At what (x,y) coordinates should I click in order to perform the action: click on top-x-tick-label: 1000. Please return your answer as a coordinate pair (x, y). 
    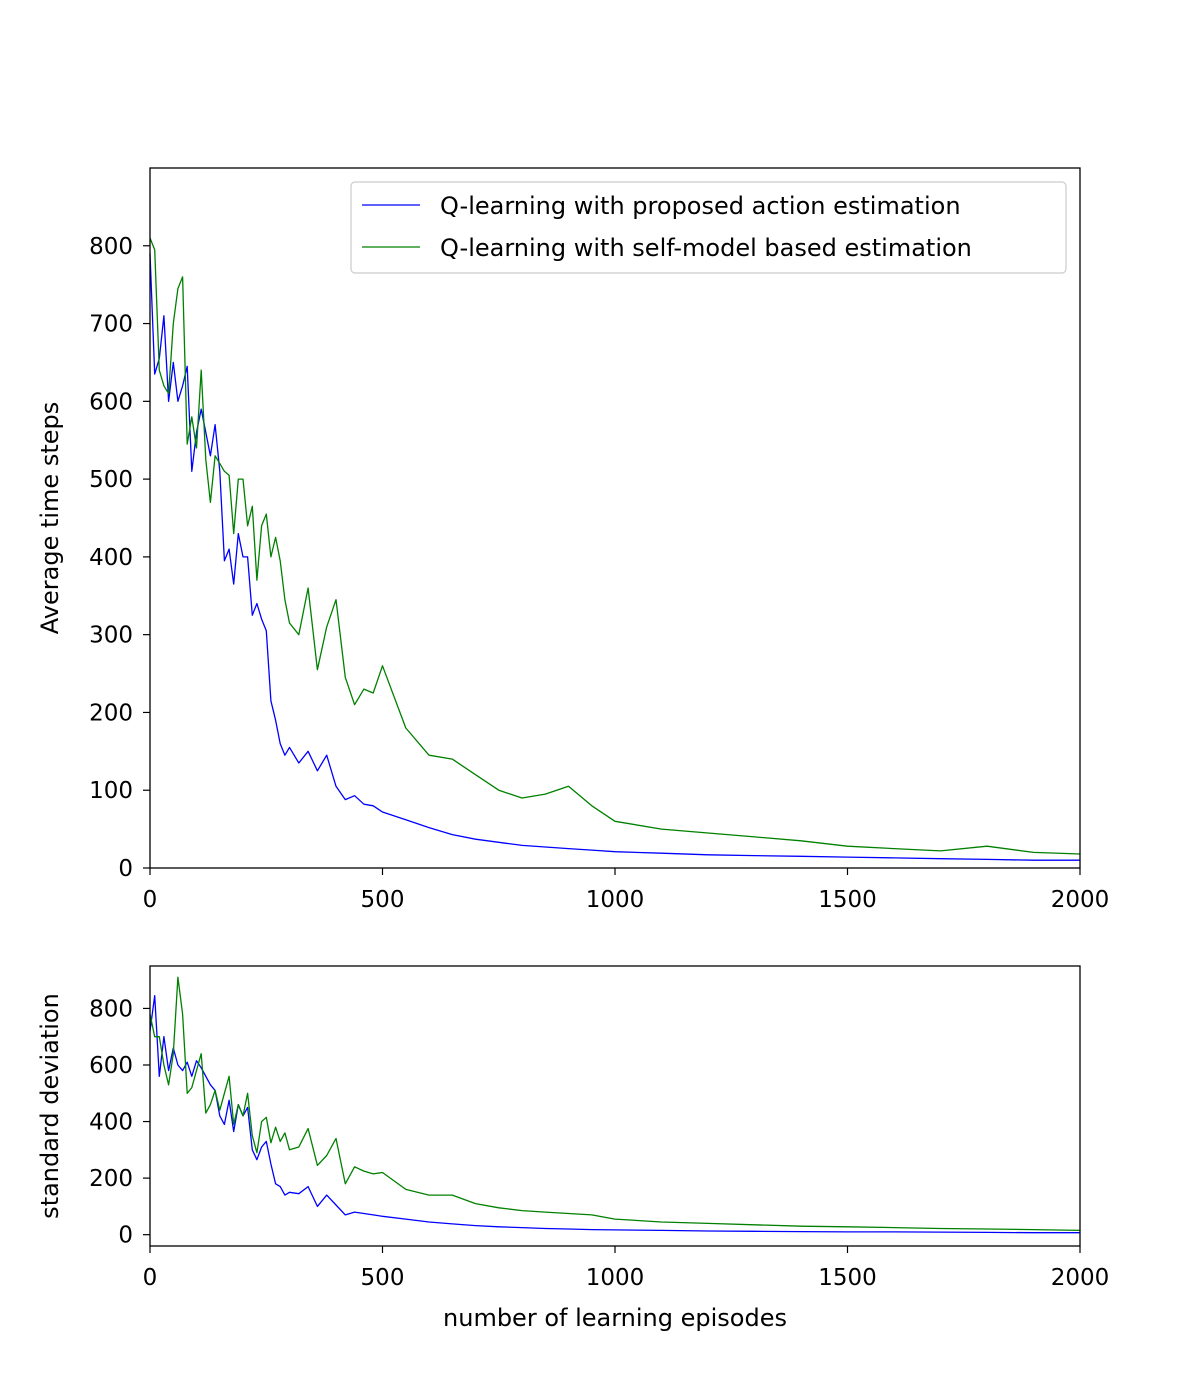
    Looking at the image, I should click on (615, 900).